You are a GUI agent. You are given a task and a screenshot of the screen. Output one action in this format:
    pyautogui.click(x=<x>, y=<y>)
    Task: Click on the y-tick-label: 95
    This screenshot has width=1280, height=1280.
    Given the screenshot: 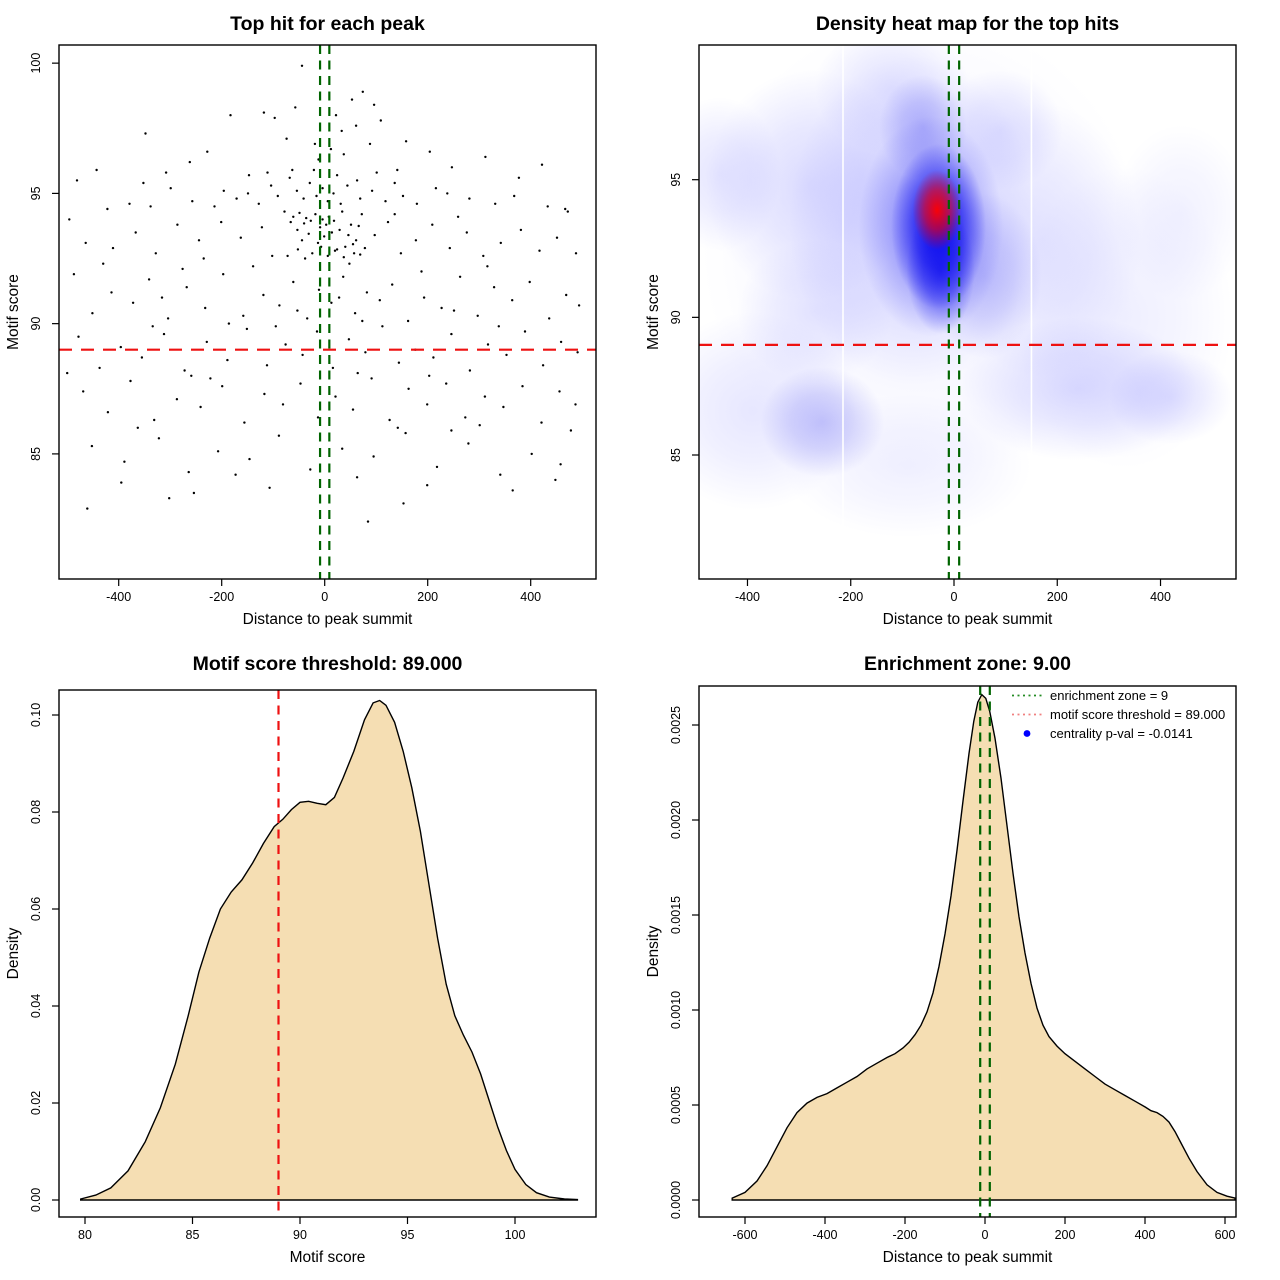 What is the action you would take?
    pyautogui.click(x=676, y=180)
    